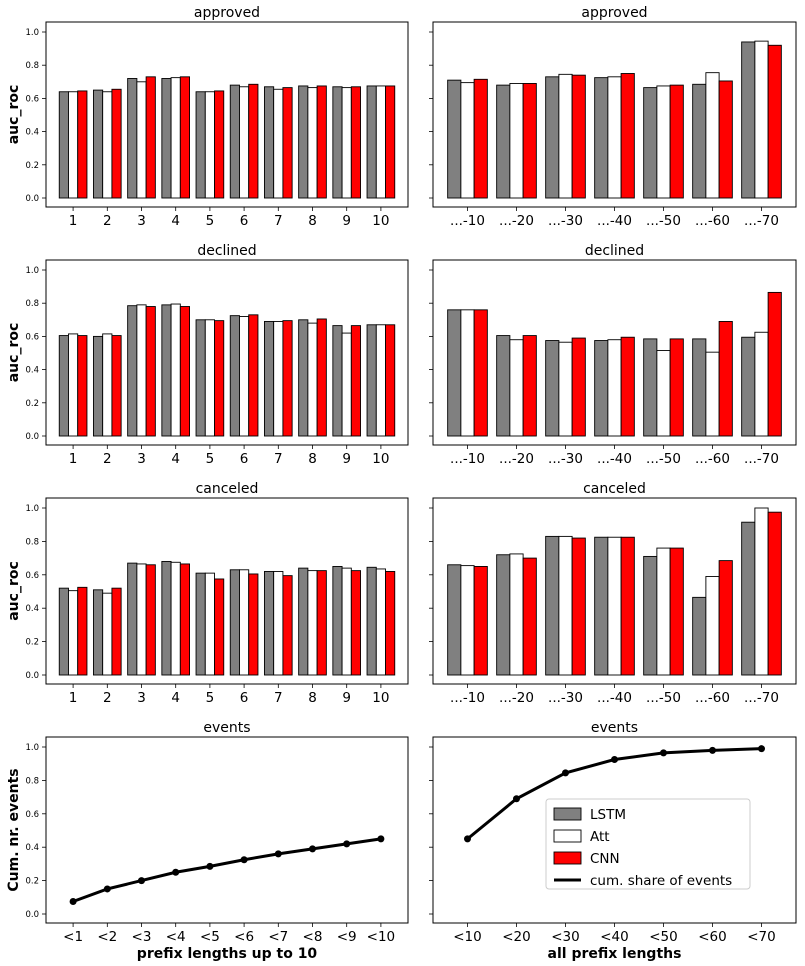 The image size is (805, 966). I want to click on y-axis-label: auc_roc, so click(14, 115).